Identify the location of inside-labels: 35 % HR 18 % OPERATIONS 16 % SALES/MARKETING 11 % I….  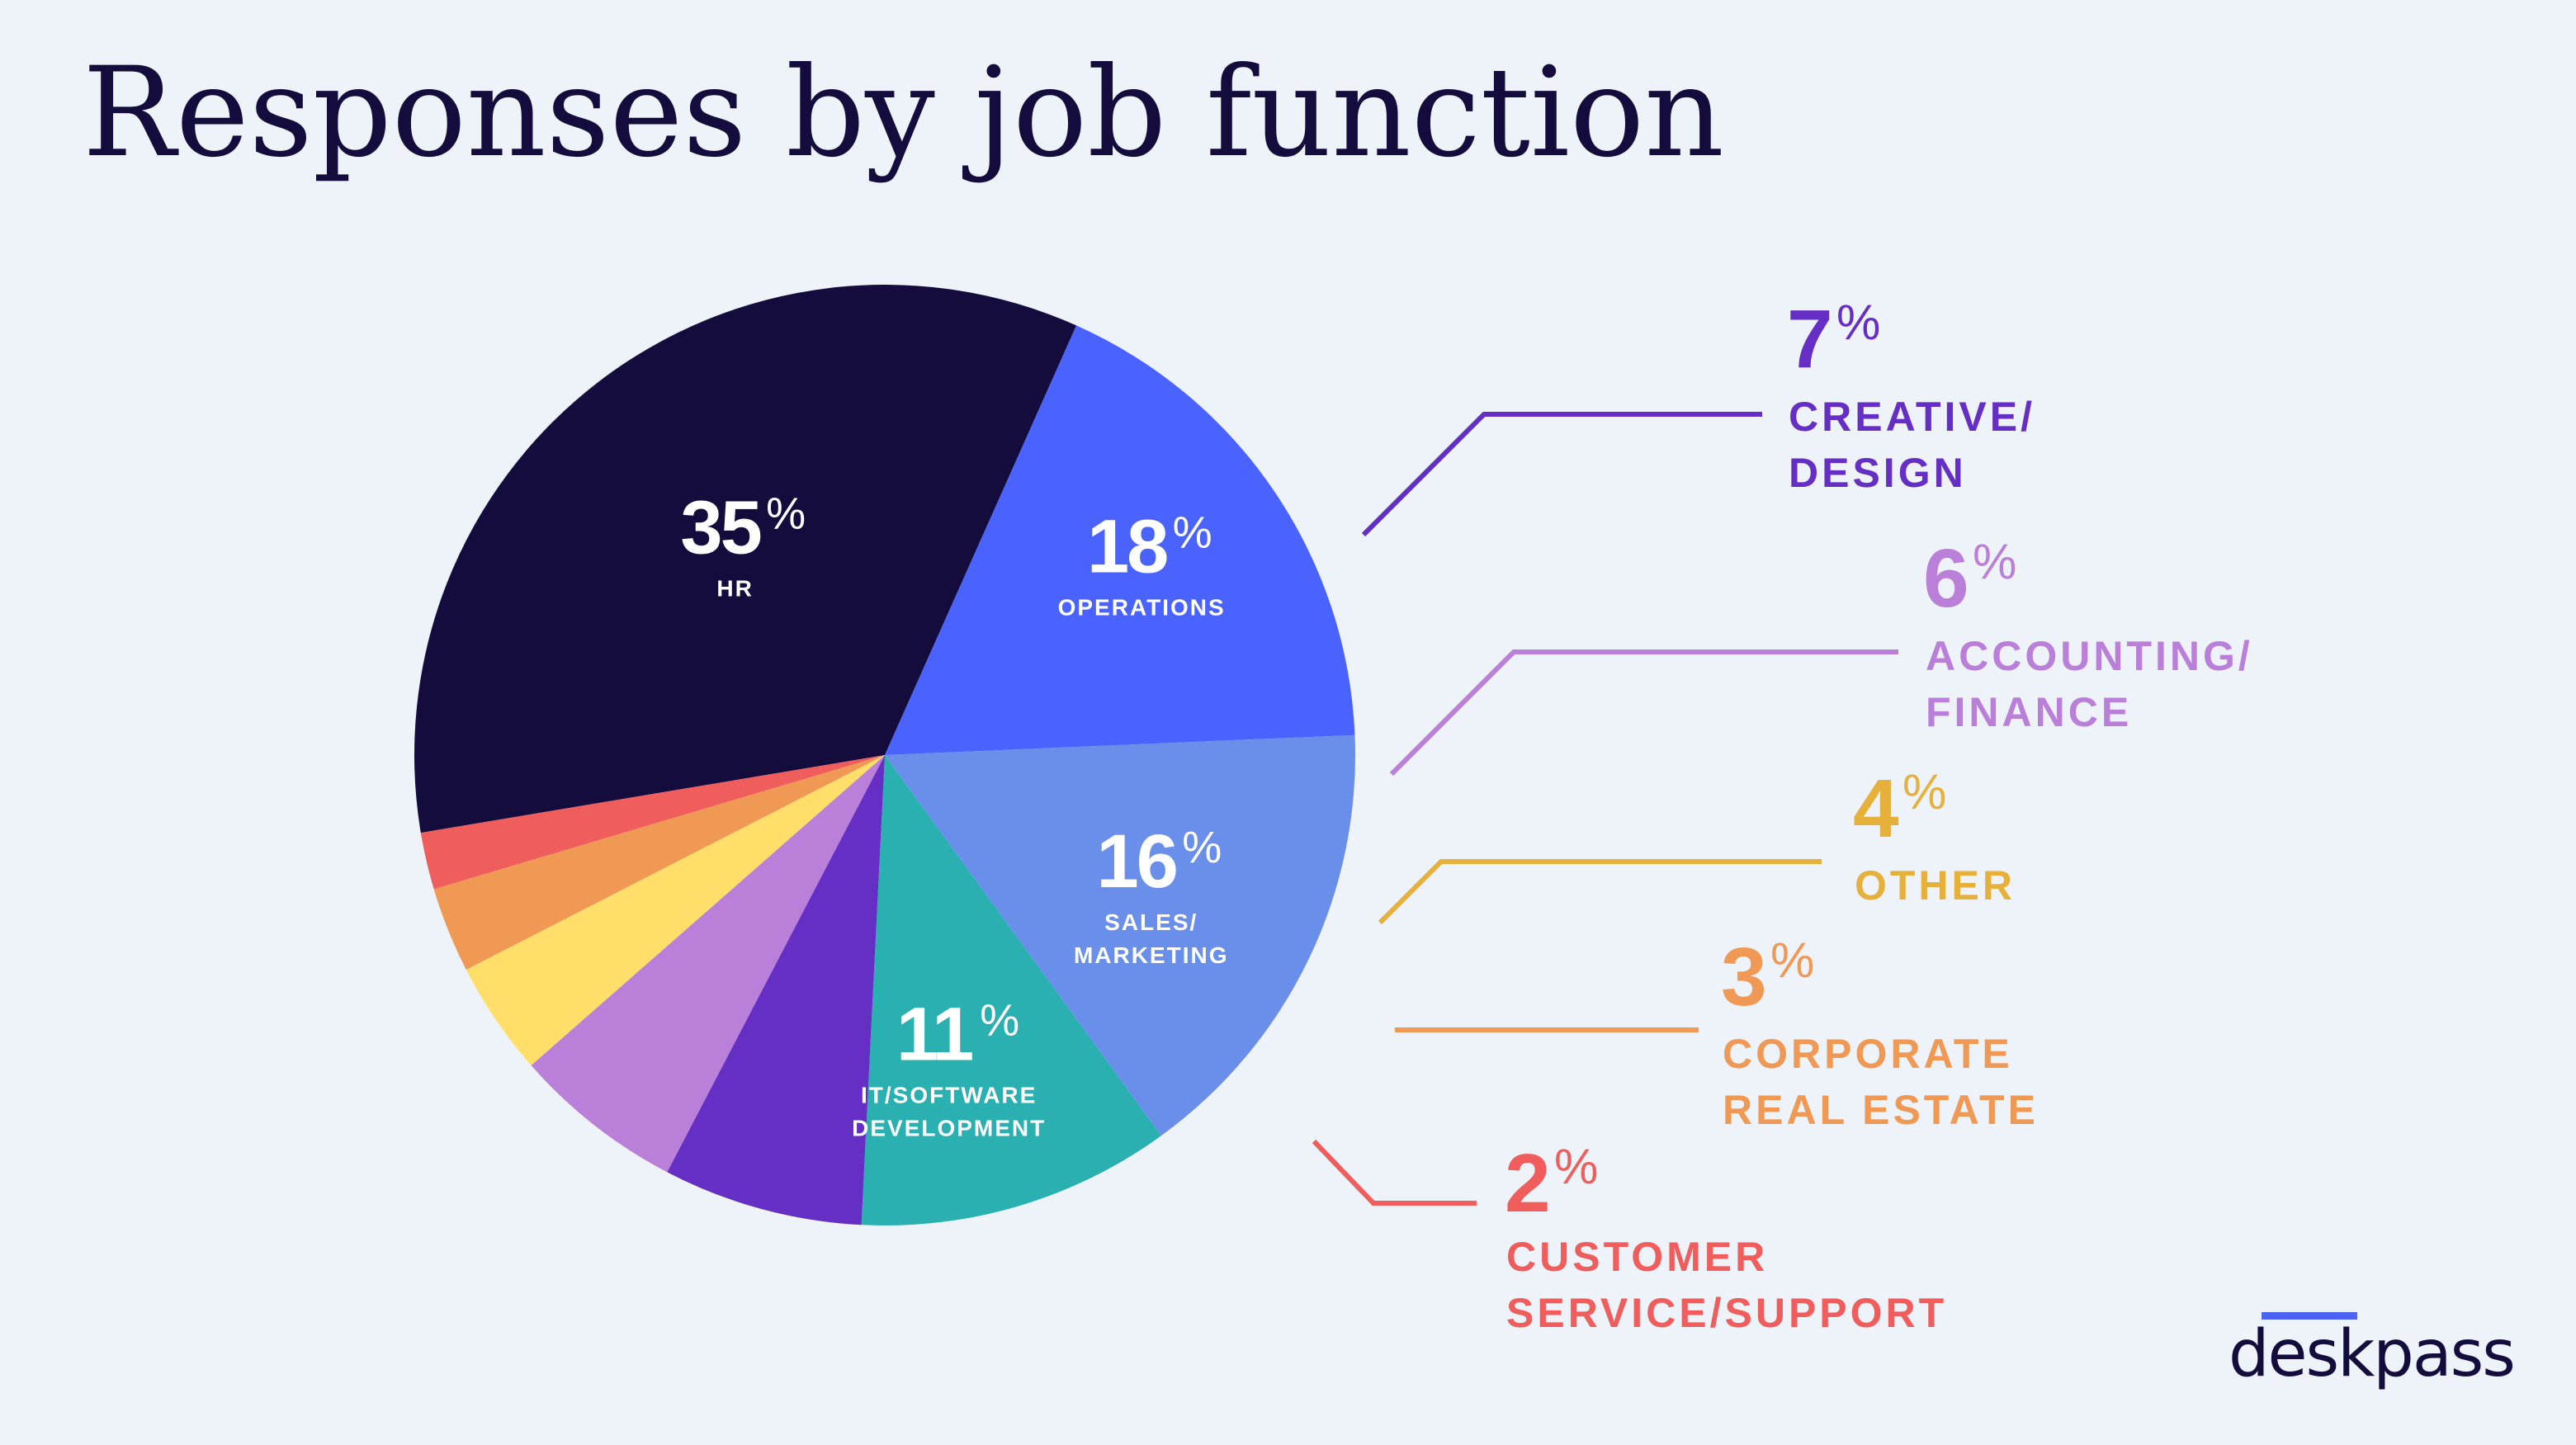
(955, 813).